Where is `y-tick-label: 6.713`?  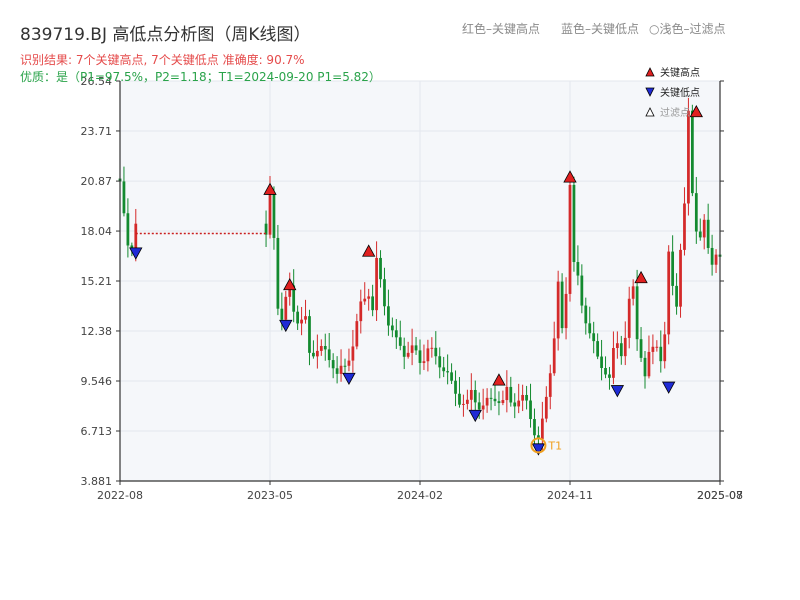
y-tick-label: 6.713 is located at coordinates (97, 431).